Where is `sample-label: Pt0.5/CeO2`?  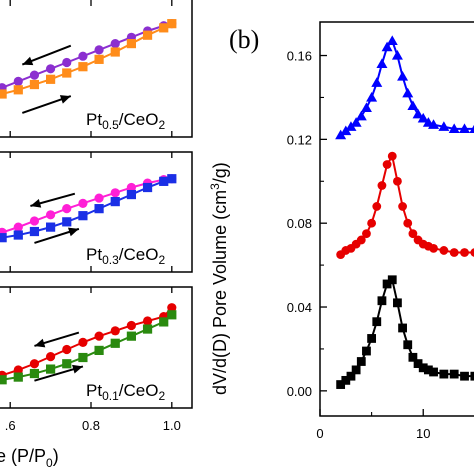
sample-label: Pt0.5/CeO2 is located at coordinates (125, 121).